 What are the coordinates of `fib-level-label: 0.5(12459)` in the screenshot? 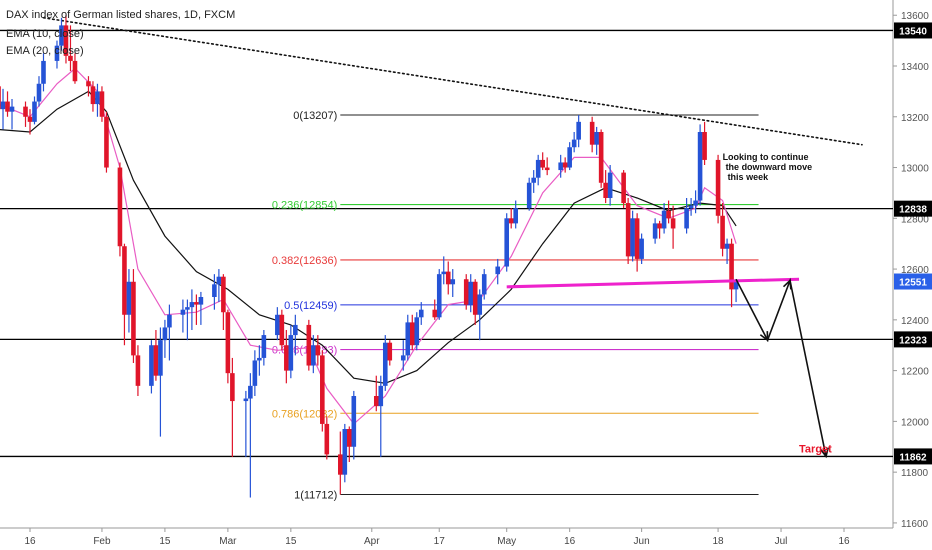 It's located at (310, 306).